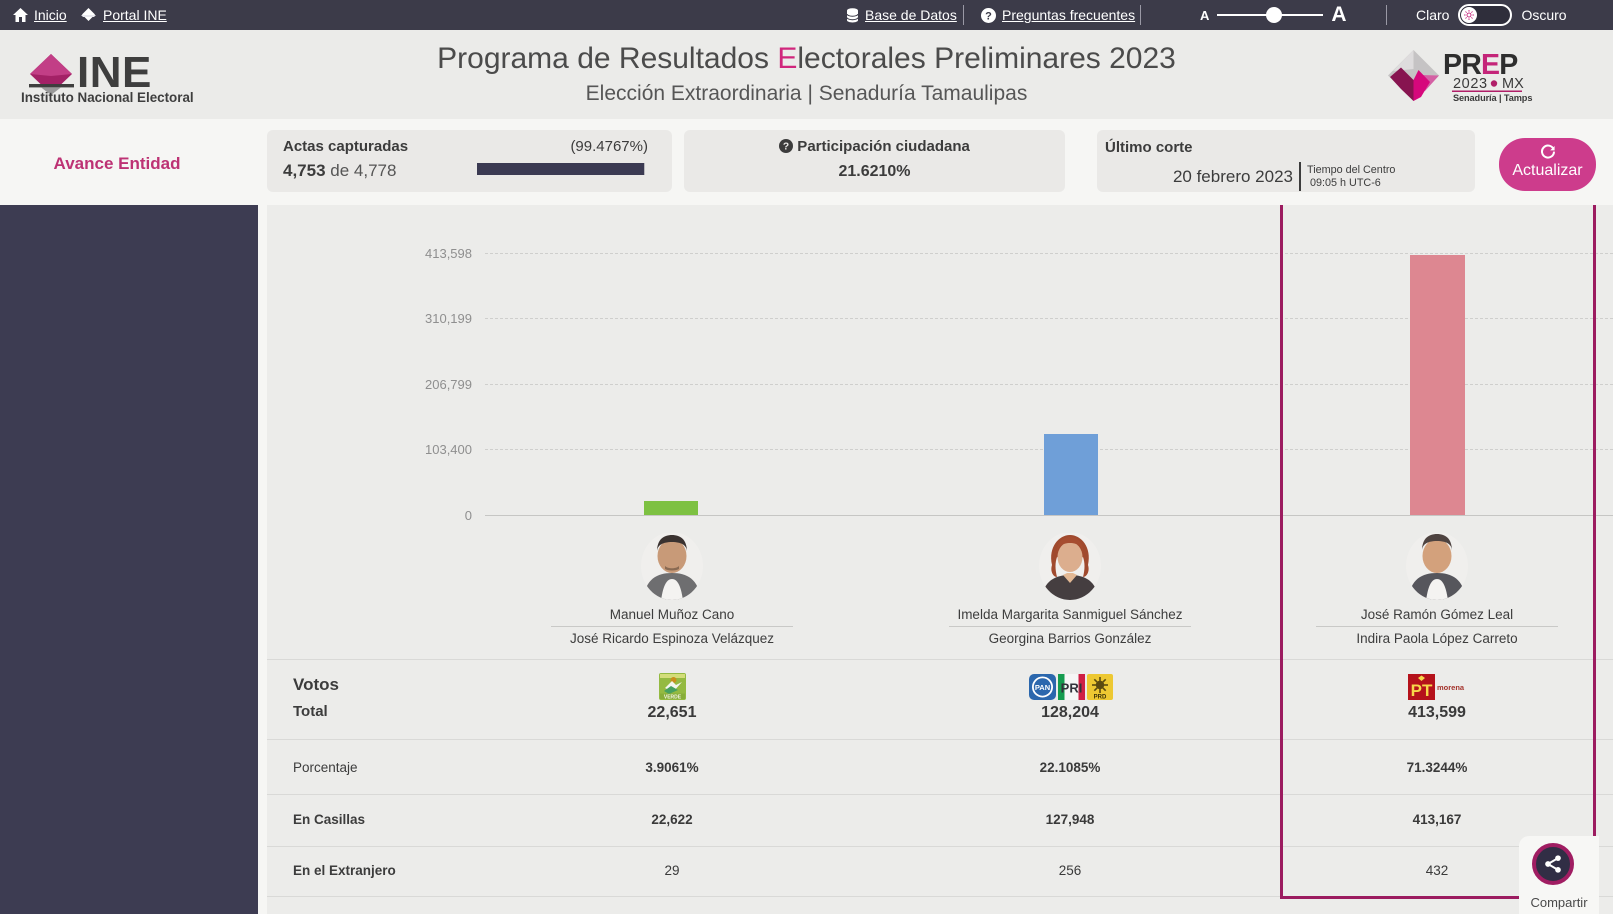  What do you see at coordinates (1470, 84) in the screenshot?
I see `svg-text: 2023` at bounding box center [1470, 84].